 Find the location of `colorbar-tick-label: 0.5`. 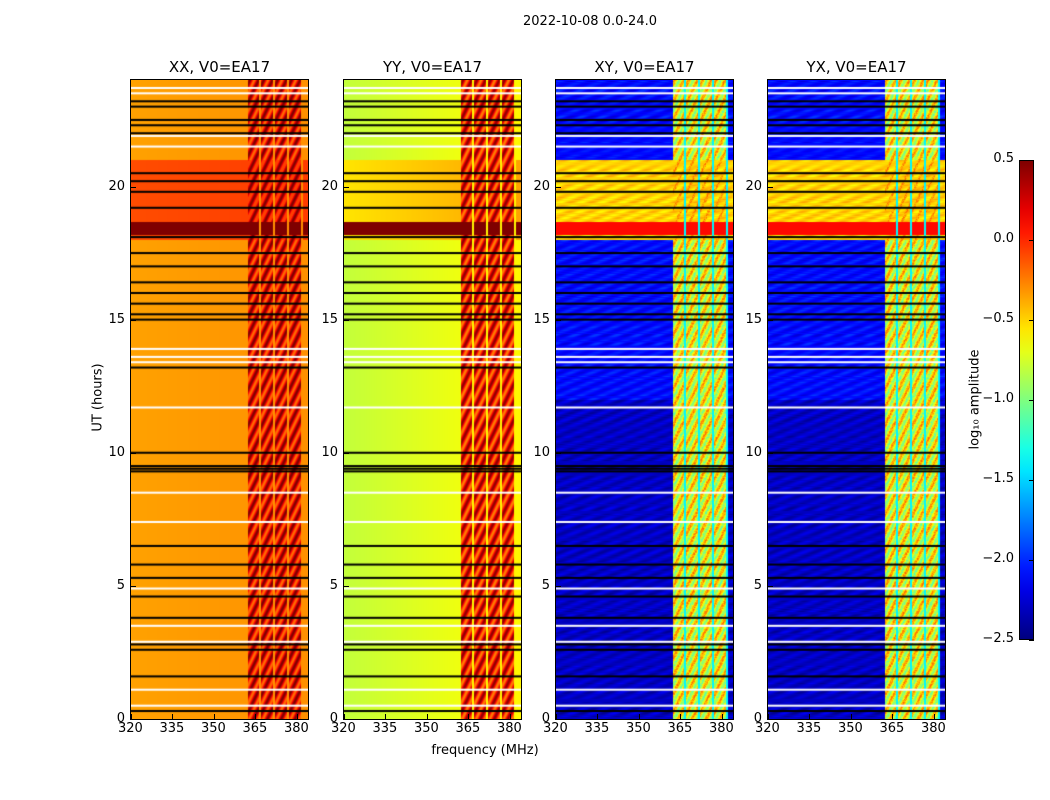

colorbar-tick-label: 0.5 is located at coordinates (1003, 158).